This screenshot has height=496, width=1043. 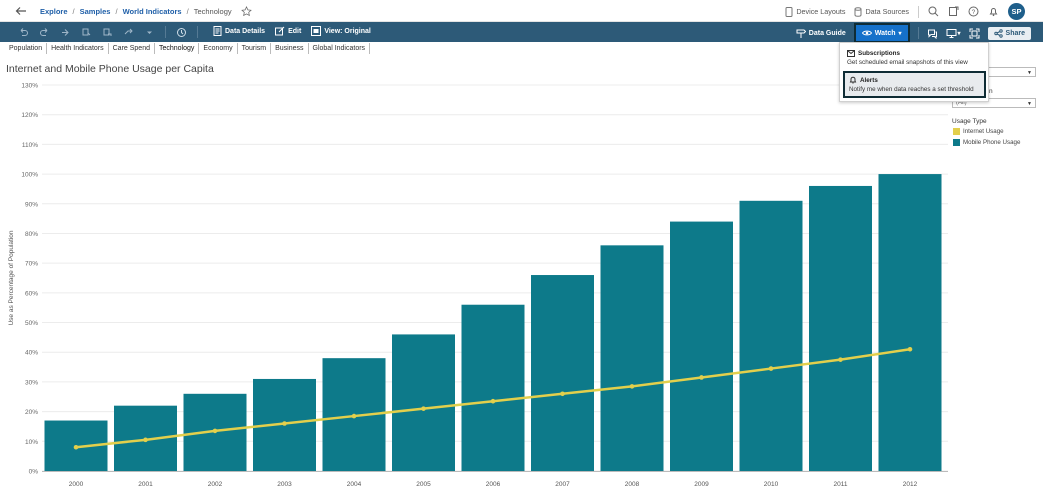 I want to click on x-tick-label: 2012, so click(x=910, y=484).